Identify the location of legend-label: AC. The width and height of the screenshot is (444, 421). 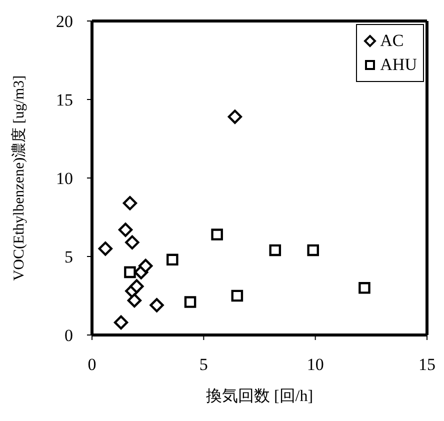
(392, 41).